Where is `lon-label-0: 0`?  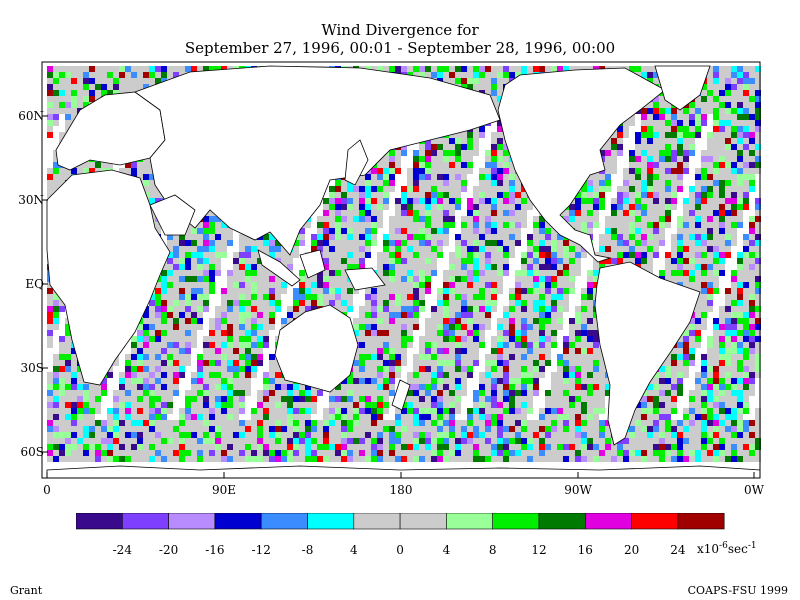 lon-label-0: 0 is located at coordinates (47, 490).